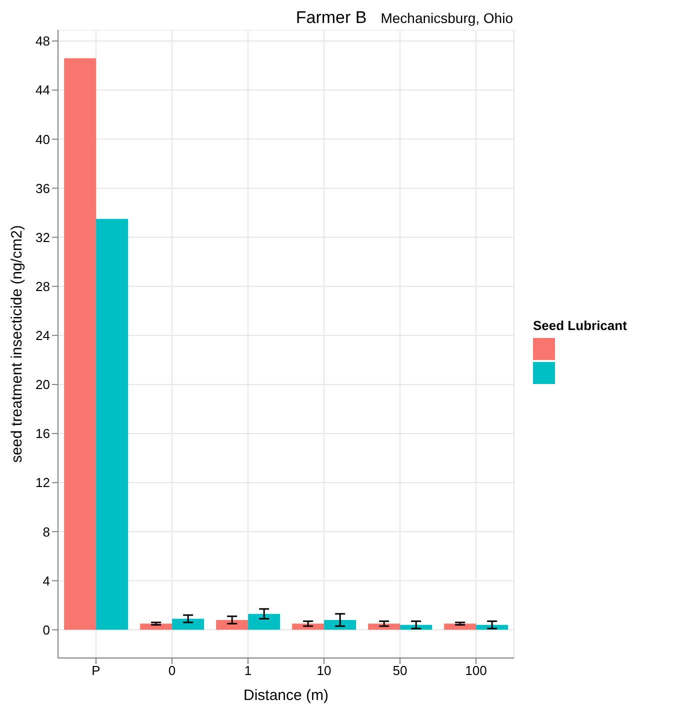 This screenshot has width=693, height=710. Describe the element at coordinates (172, 670) in the screenshot. I see `x-tick-label: 0` at that location.